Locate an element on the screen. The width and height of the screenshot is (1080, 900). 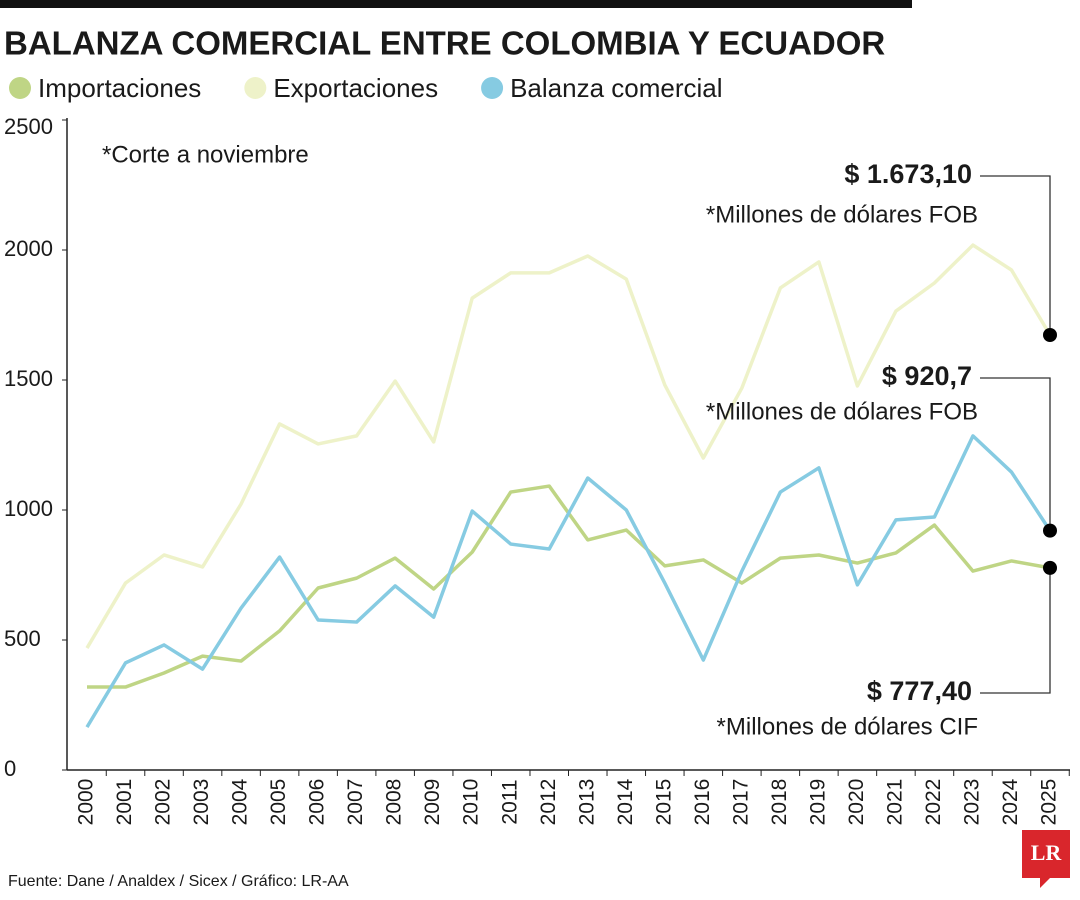
x-tick-label: 2007 is located at coordinates (355, 802).